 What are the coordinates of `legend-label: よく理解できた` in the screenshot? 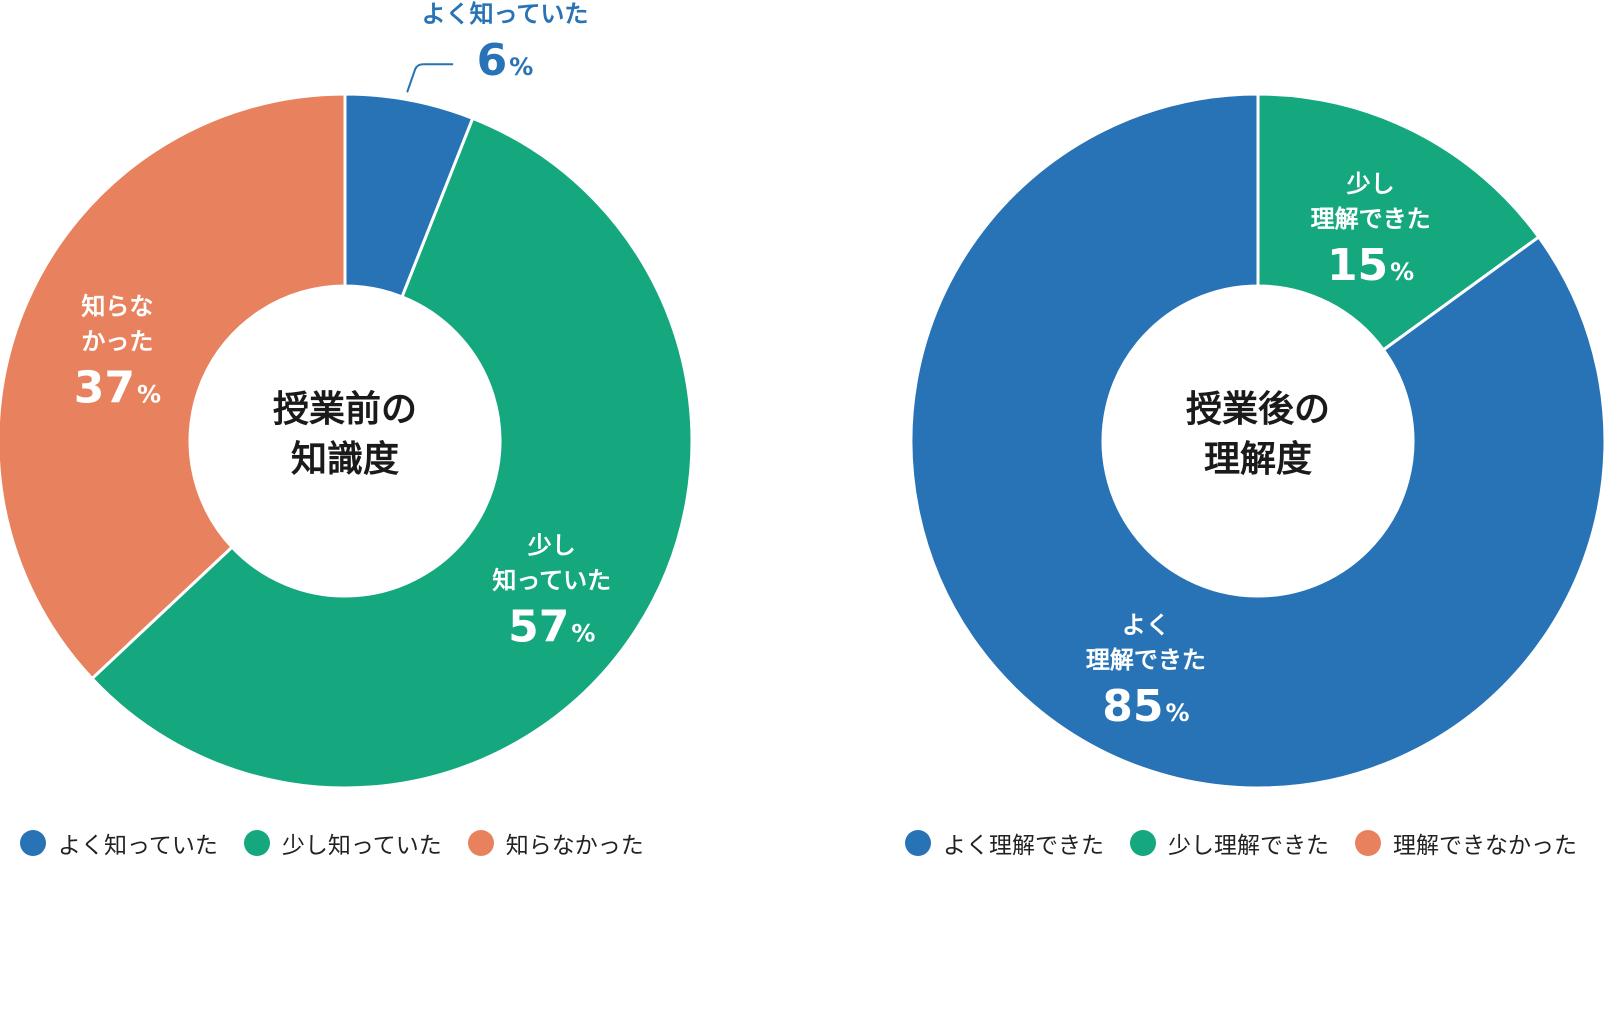 It's located at (1023, 846).